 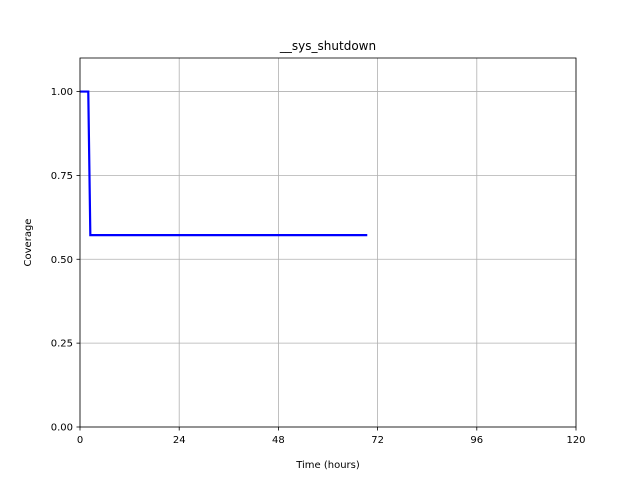 What do you see at coordinates (28, 243) in the screenshot?
I see `y-axis-label: Coverage` at bounding box center [28, 243].